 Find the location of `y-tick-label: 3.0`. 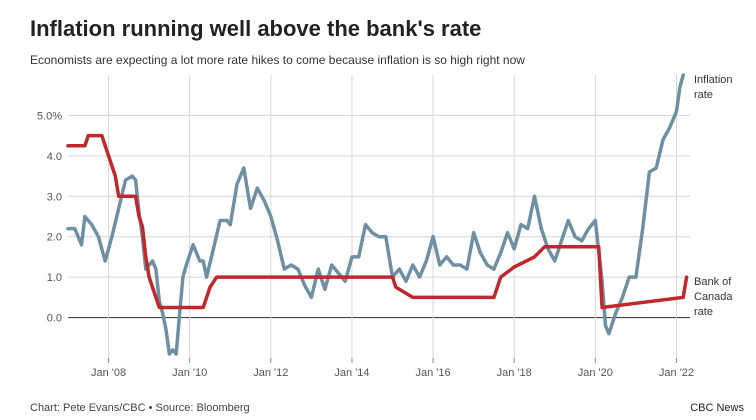

y-tick-label: 3.0 is located at coordinates (54, 197).